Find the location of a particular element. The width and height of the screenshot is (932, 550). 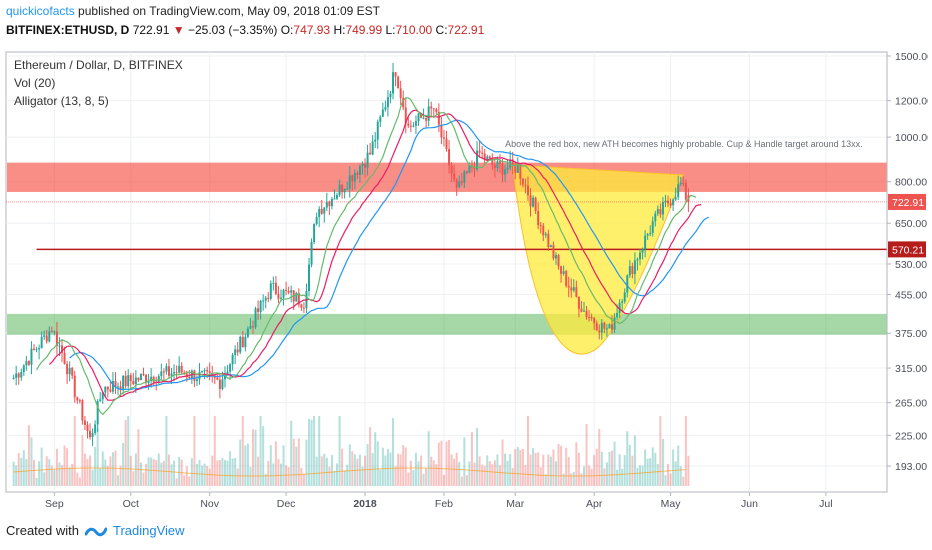

high-value: 749.99 is located at coordinates (364, 30).